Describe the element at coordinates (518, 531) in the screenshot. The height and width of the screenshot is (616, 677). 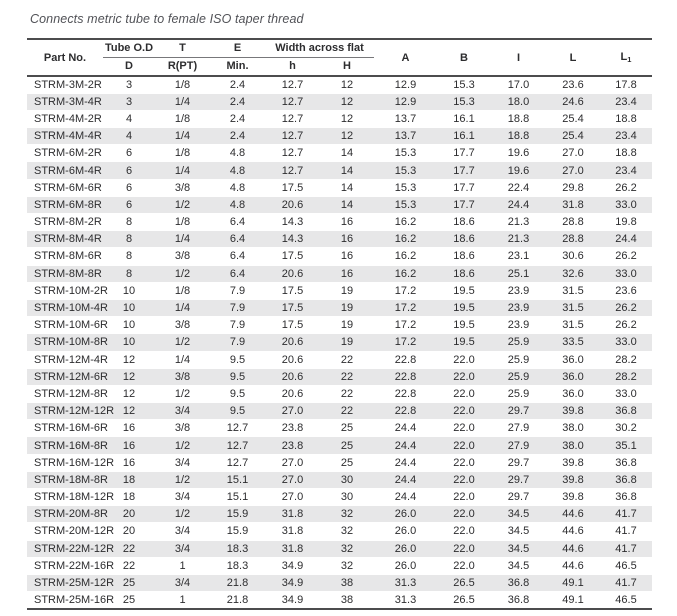
I see `dimension-cell: 34.5` at that location.